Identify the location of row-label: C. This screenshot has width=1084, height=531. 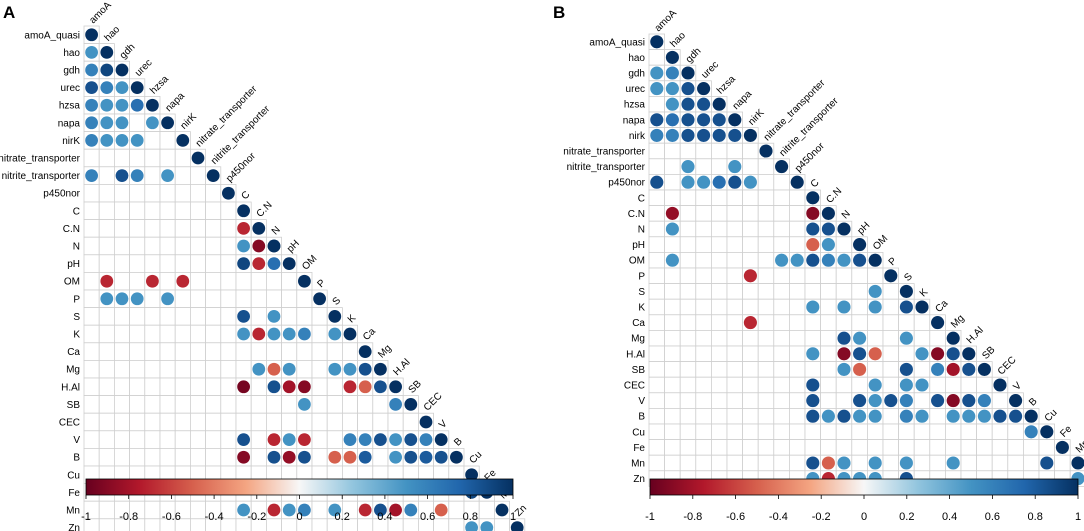
(641, 198).